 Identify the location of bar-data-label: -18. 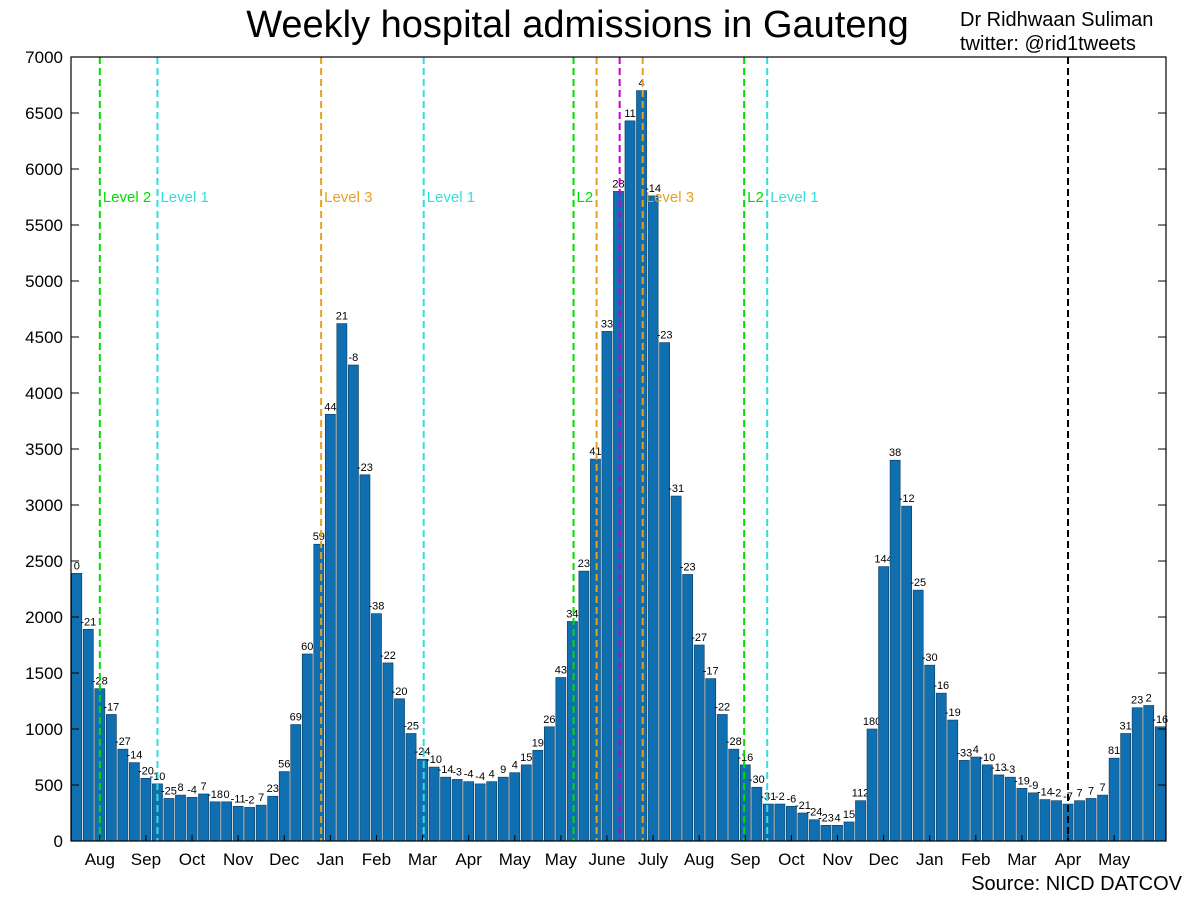
(215, 795).